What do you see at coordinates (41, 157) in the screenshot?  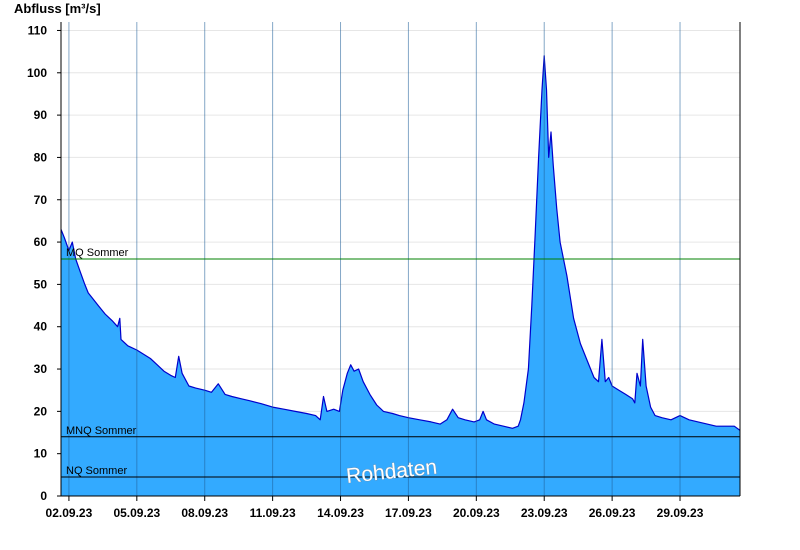 I see `y-tick-label-80: 80` at bounding box center [41, 157].